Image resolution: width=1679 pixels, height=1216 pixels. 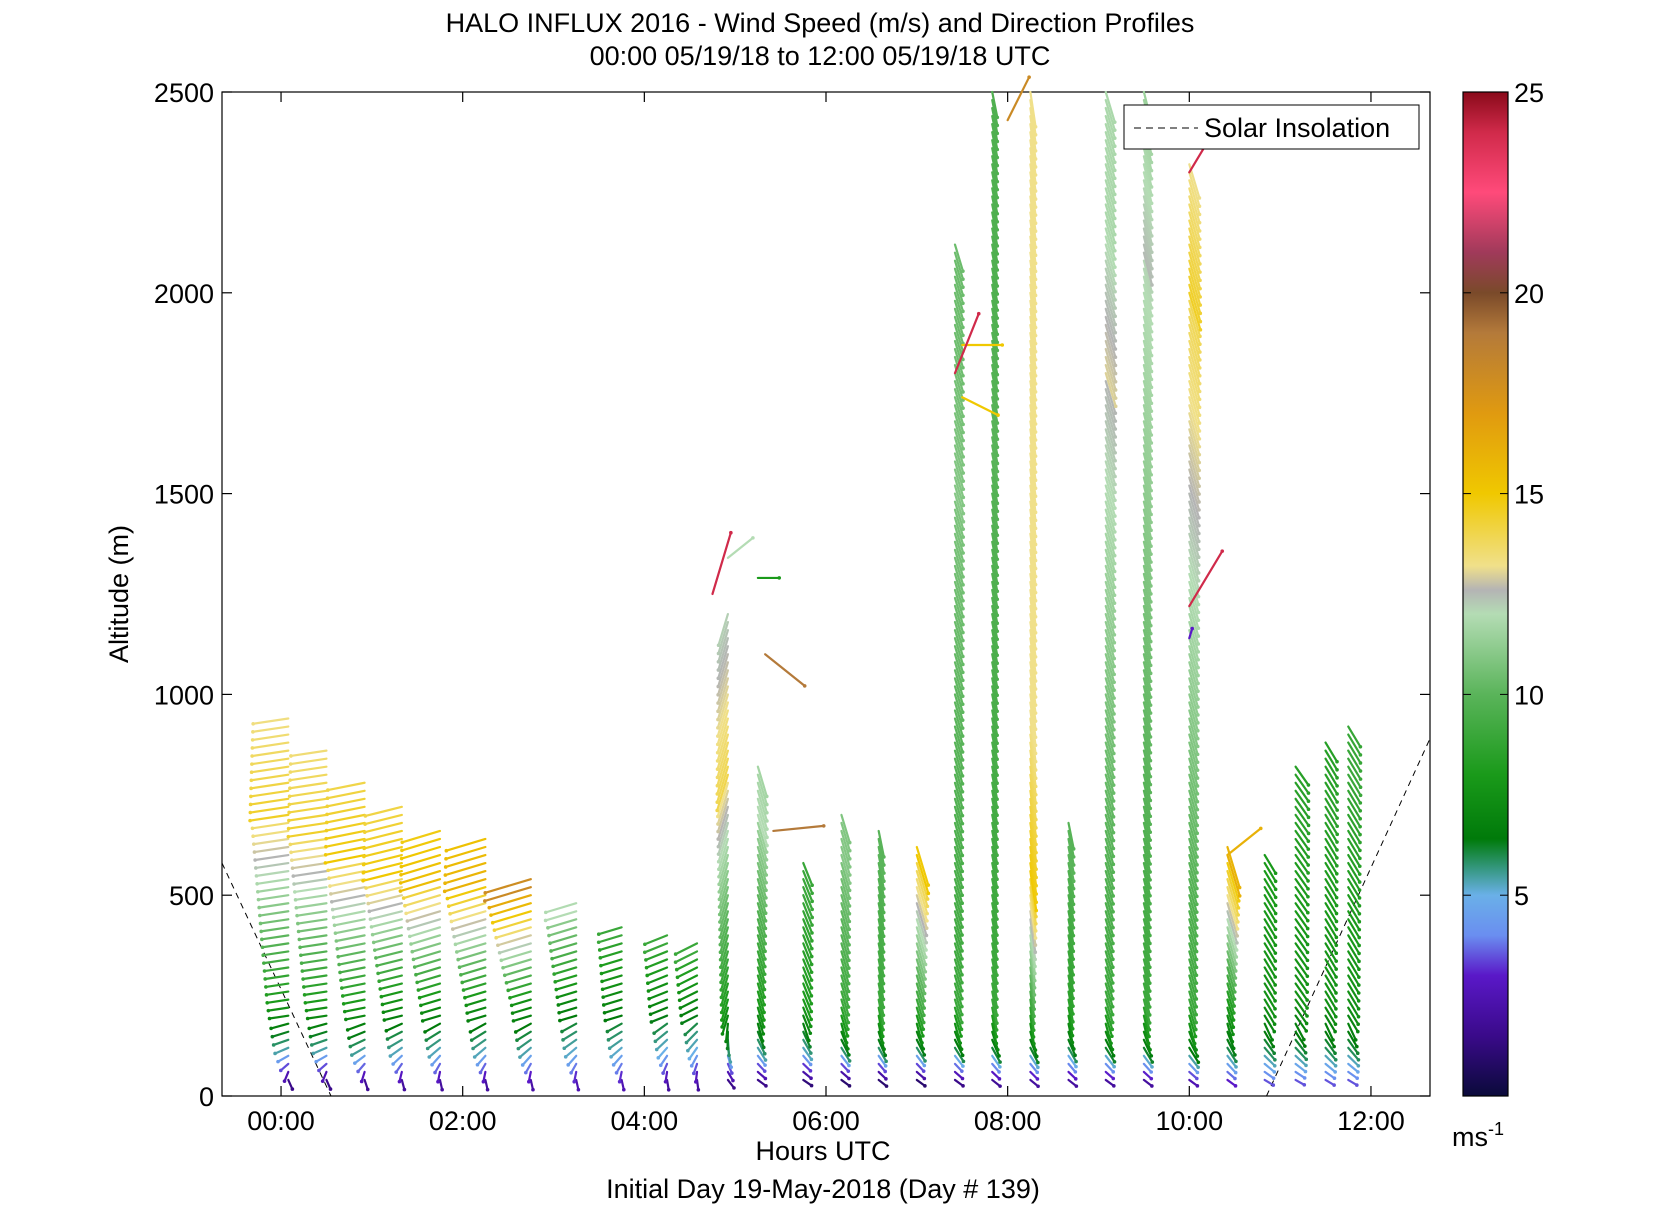 What do you see at coordinates (206, 1097) in the screenshot?
I see `y-tick-label: 0` at bounding box center [206, 1097].